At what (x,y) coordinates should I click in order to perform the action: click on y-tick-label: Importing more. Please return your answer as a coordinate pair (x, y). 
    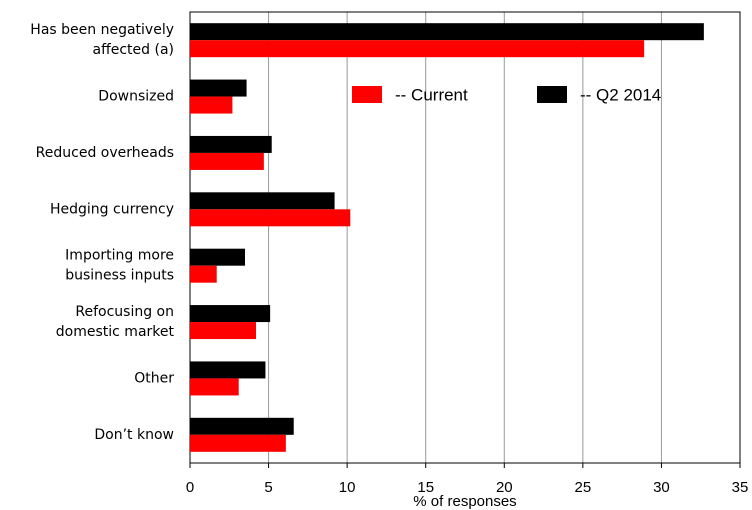
    Looking at the image, I should click on (119, 256).